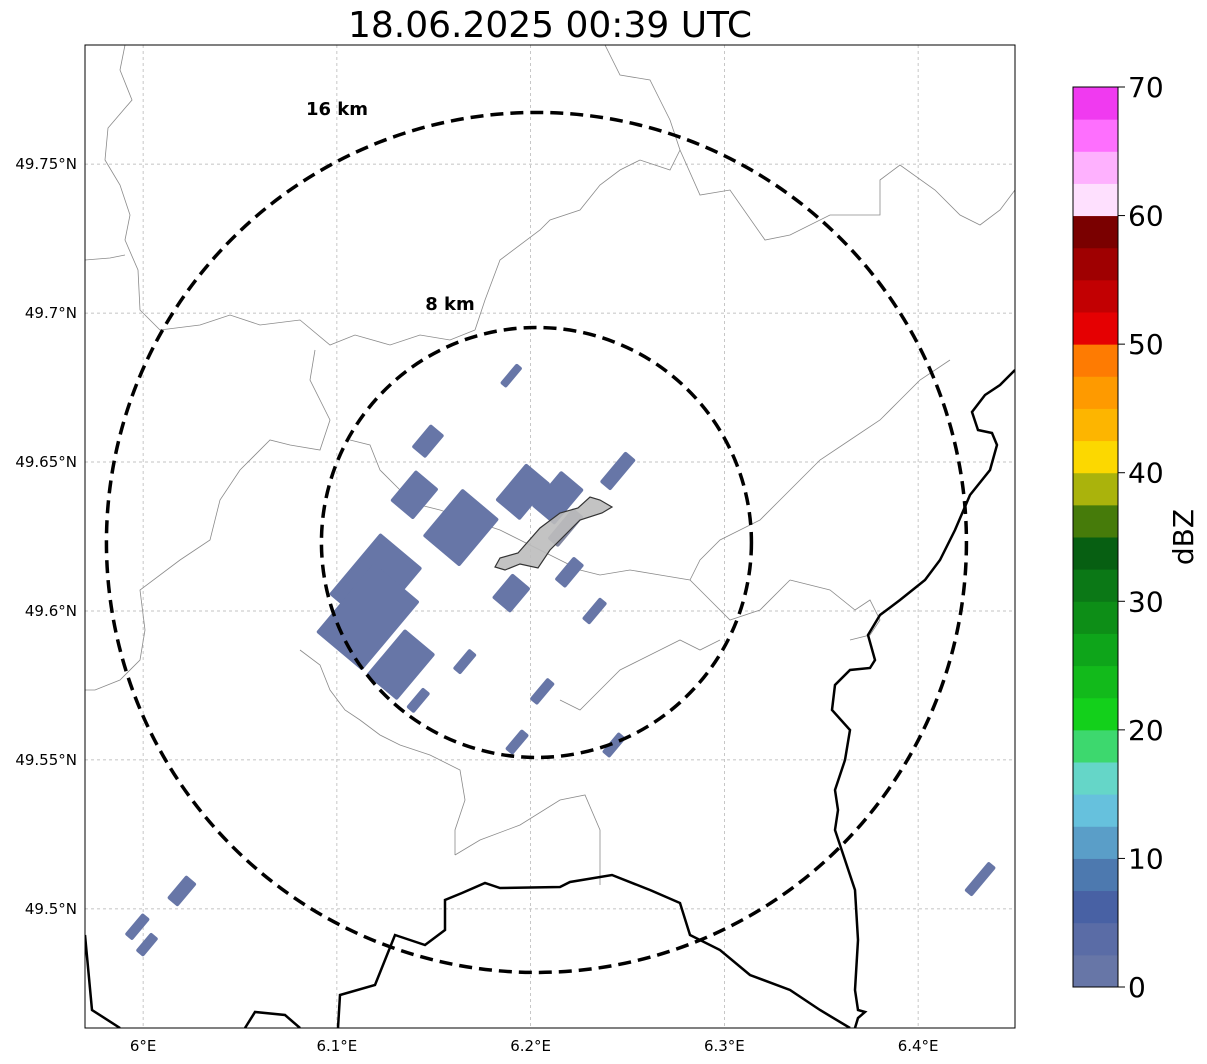 The height and width of the screenshot is (1064, 1207). I want to click on colorbar-frame, so click(1095, 537).